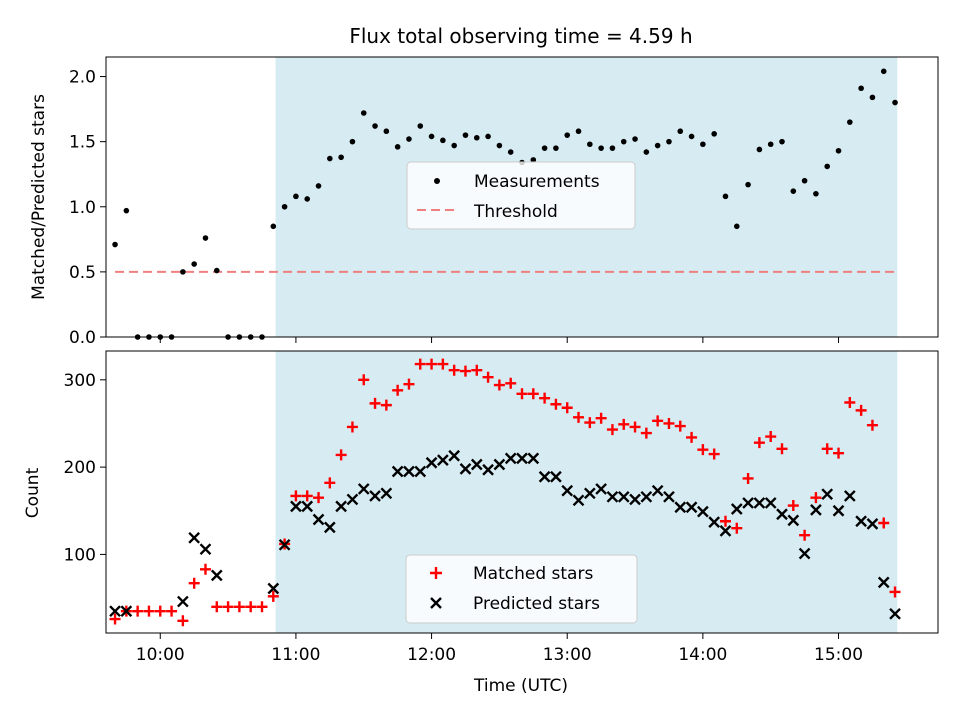 The image size is (960, 724). I want to click on legend-matched-marker, so click(436, 573).